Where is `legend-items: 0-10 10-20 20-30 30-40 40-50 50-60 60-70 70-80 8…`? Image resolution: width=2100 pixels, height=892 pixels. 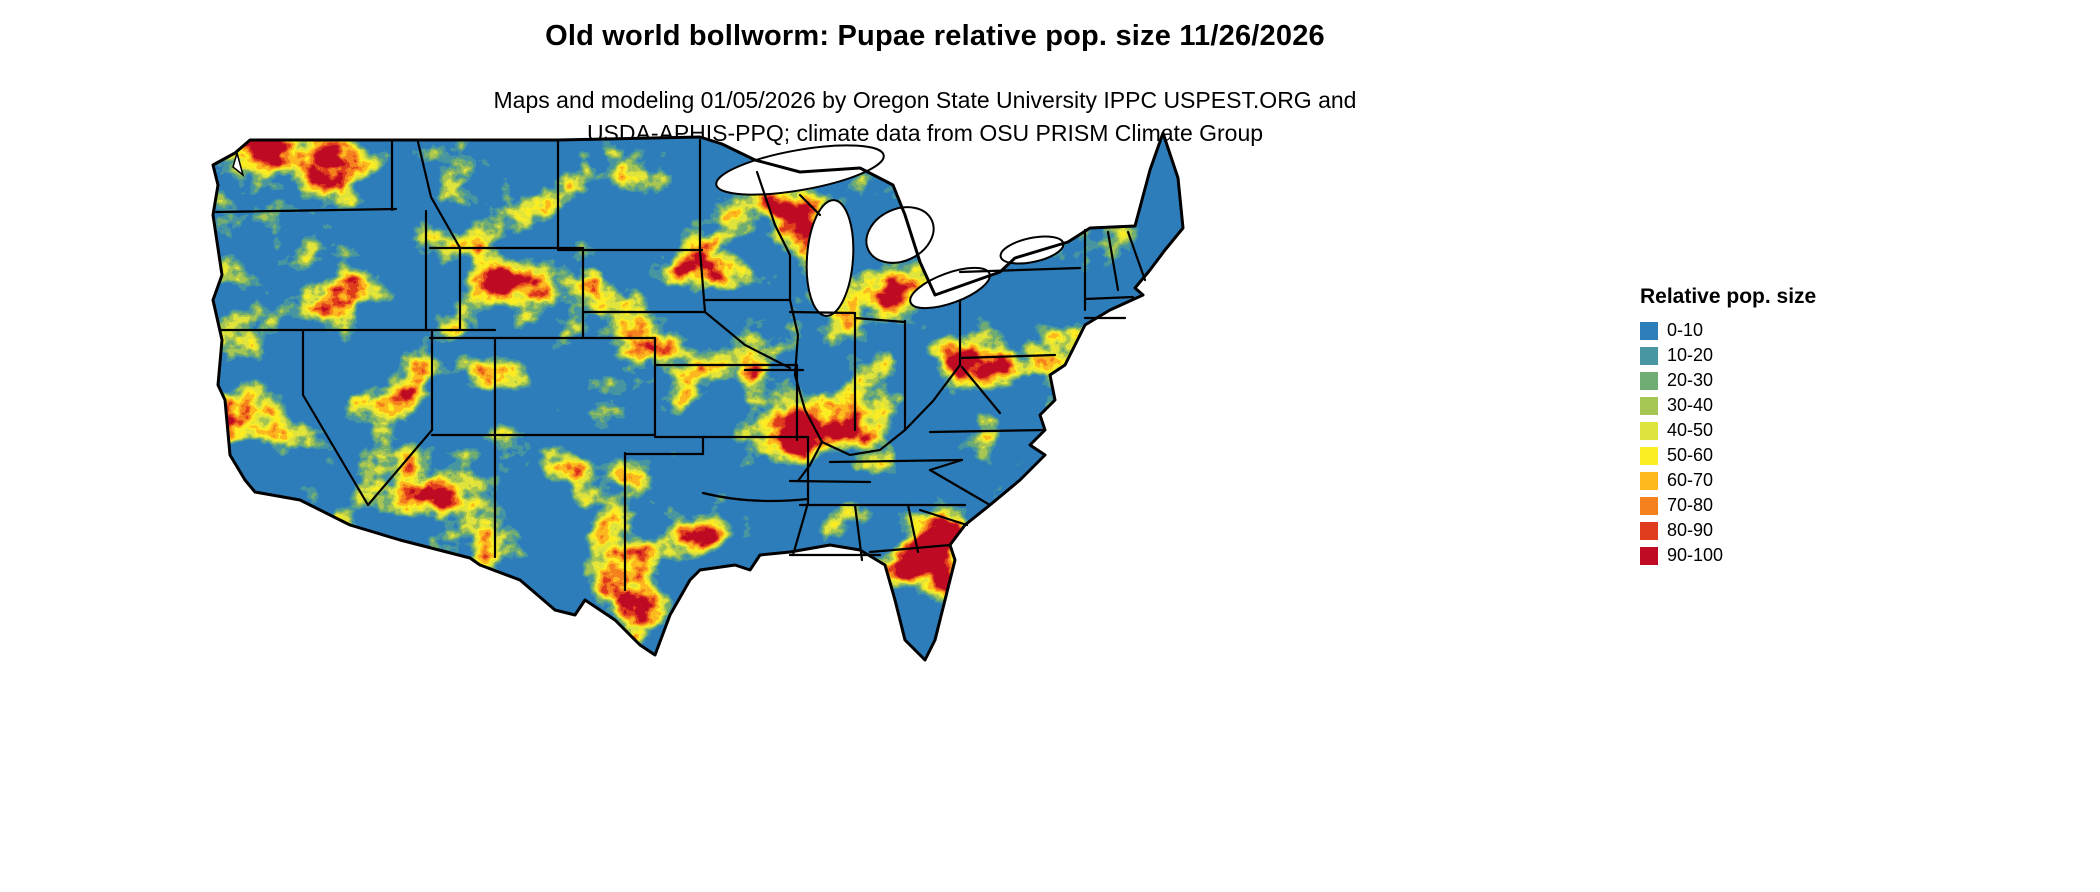 legend-items: 0-10 10-20 20-30 30-40 40-50 50-60 60-70 70-80 8… is located at coordinates (1728, 443).